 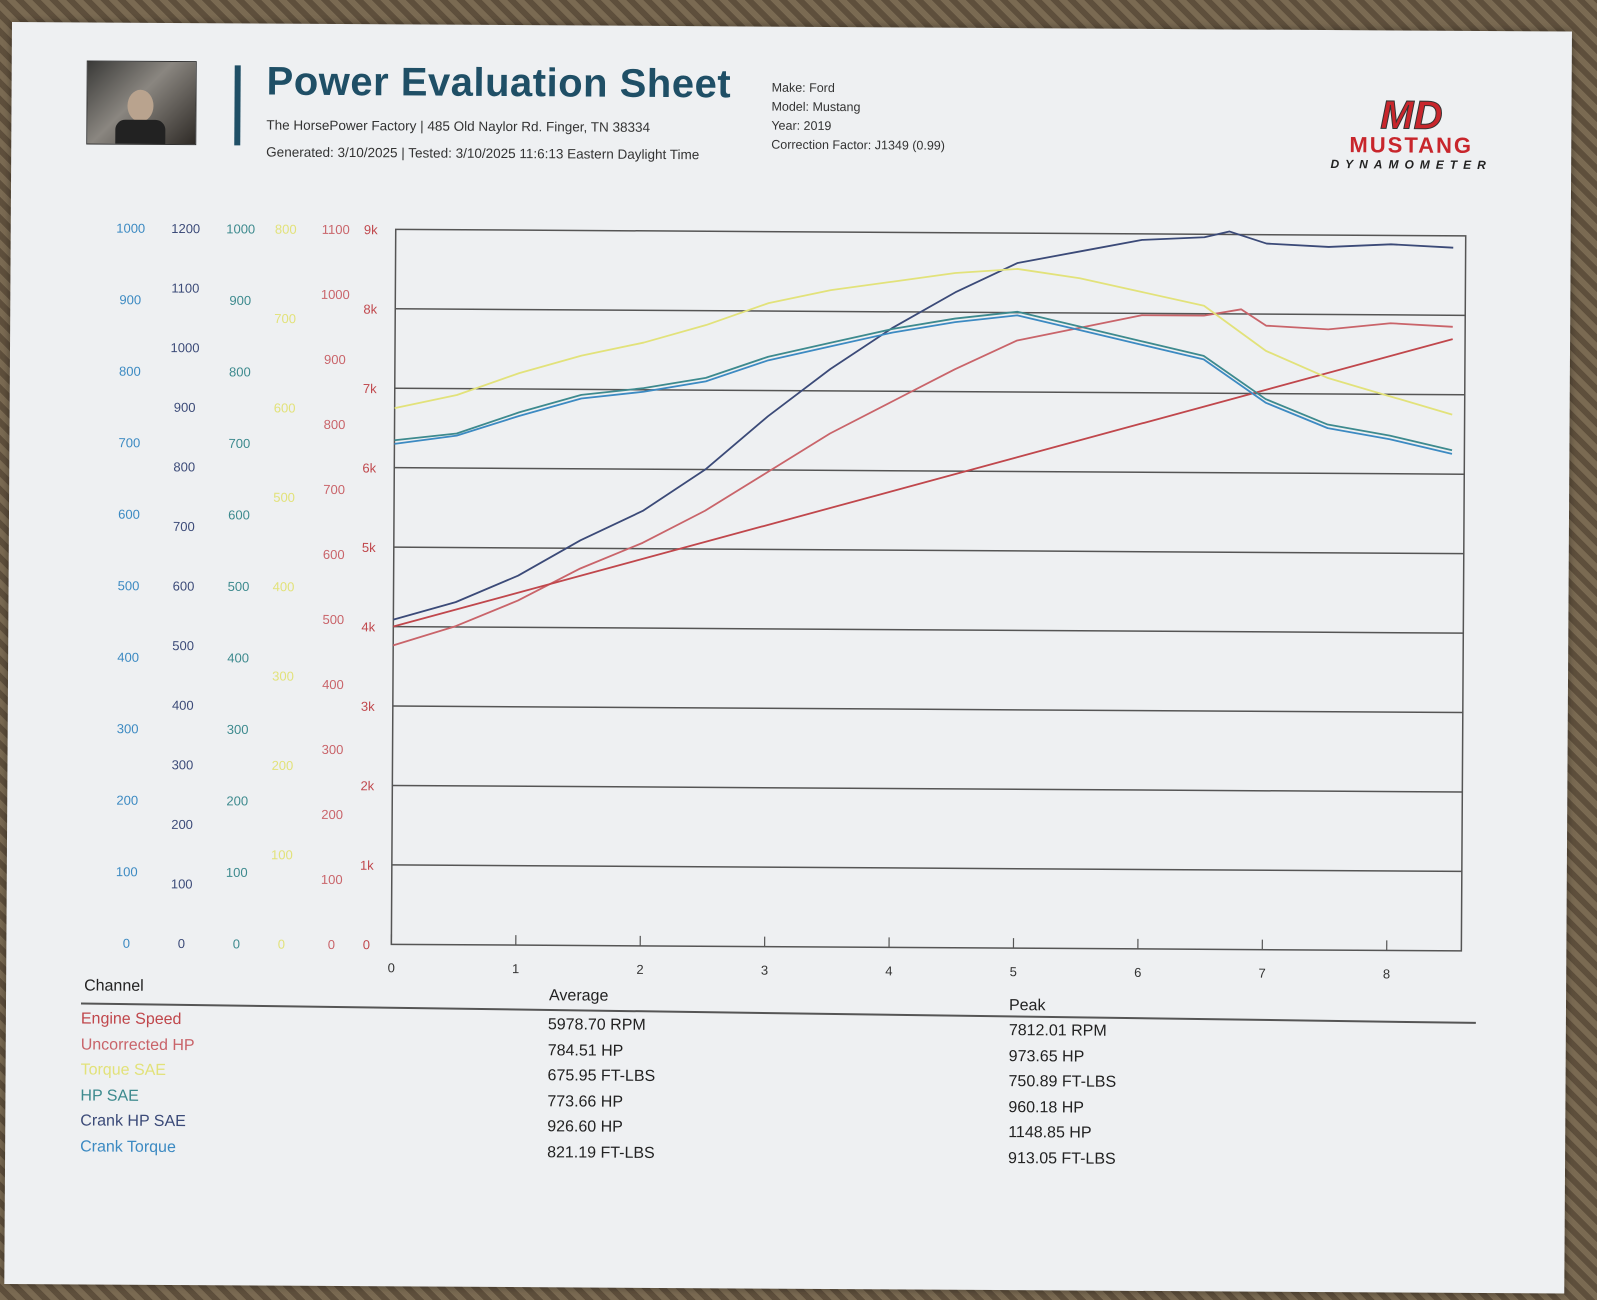 I want to click on logo-sub: DYNAMOMETER, so click(x=1410, y=164).